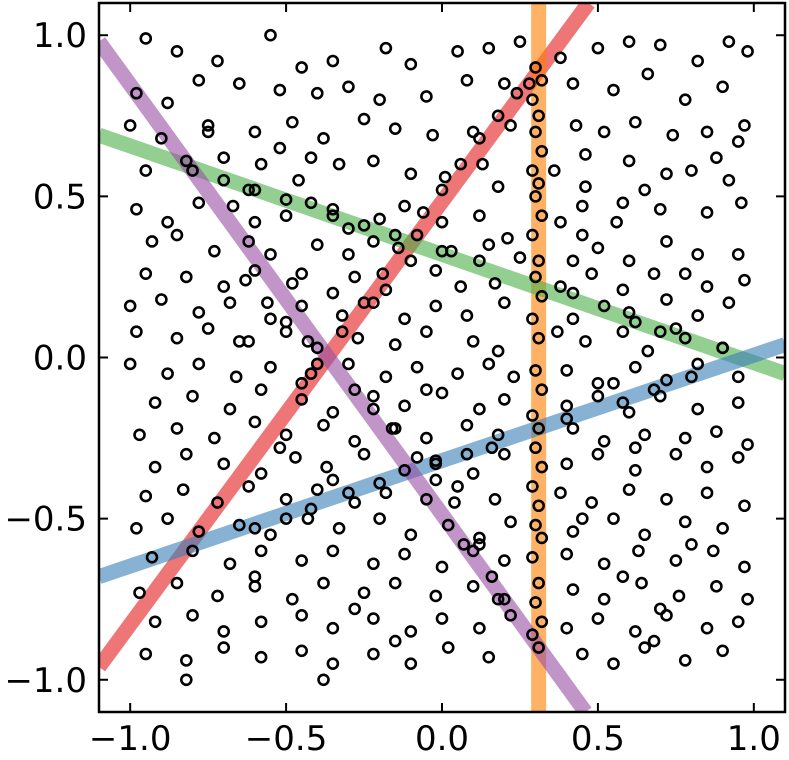  Describe the element at coordinates (60, 197) in the screenshot. I see `y-tick-label: 0.5` at that location.